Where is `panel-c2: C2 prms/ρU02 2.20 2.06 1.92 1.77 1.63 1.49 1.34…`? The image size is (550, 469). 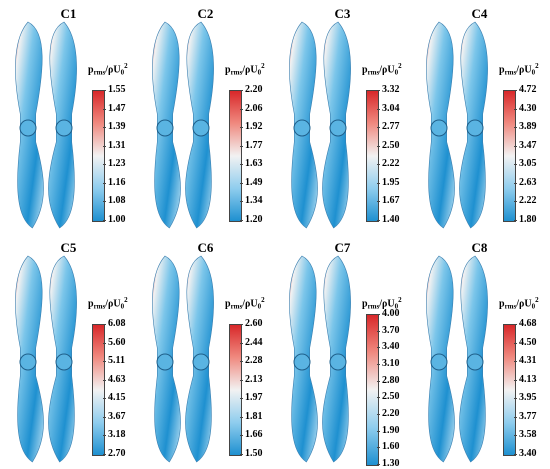
panel-c2: C2 prms/ρU02 2.20 2.06 1.92 1.77 1.63 1.49 1.34… is located at coordinates (205, 116).